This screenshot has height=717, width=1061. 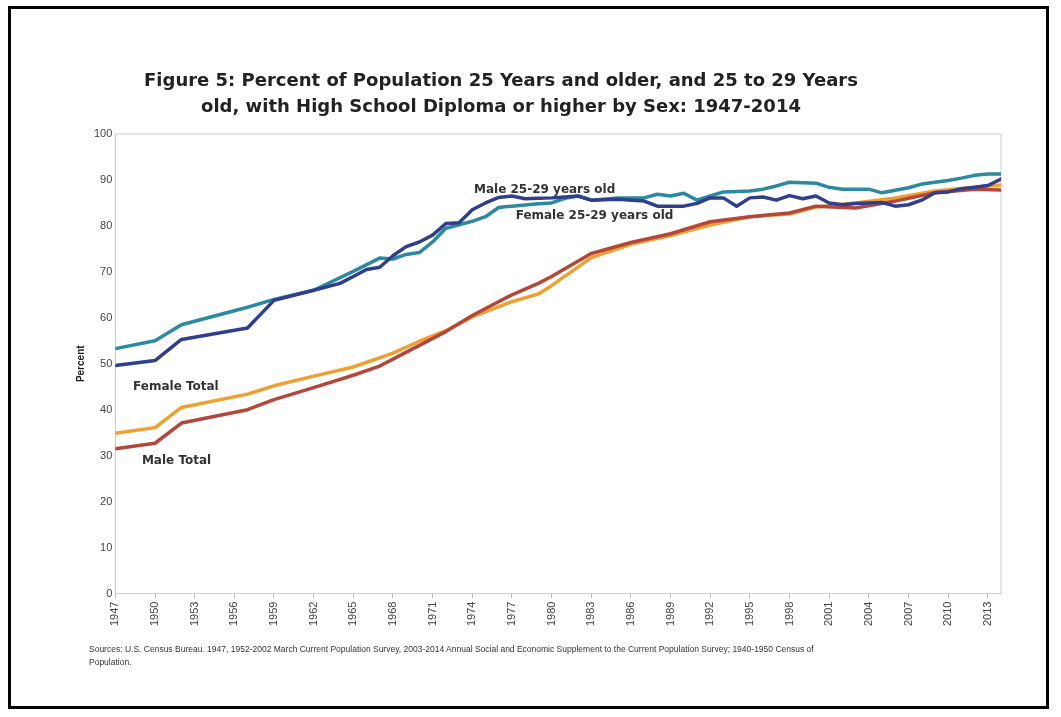 I want to click on x-tick-label: 2001, so click(x=828, y=614).